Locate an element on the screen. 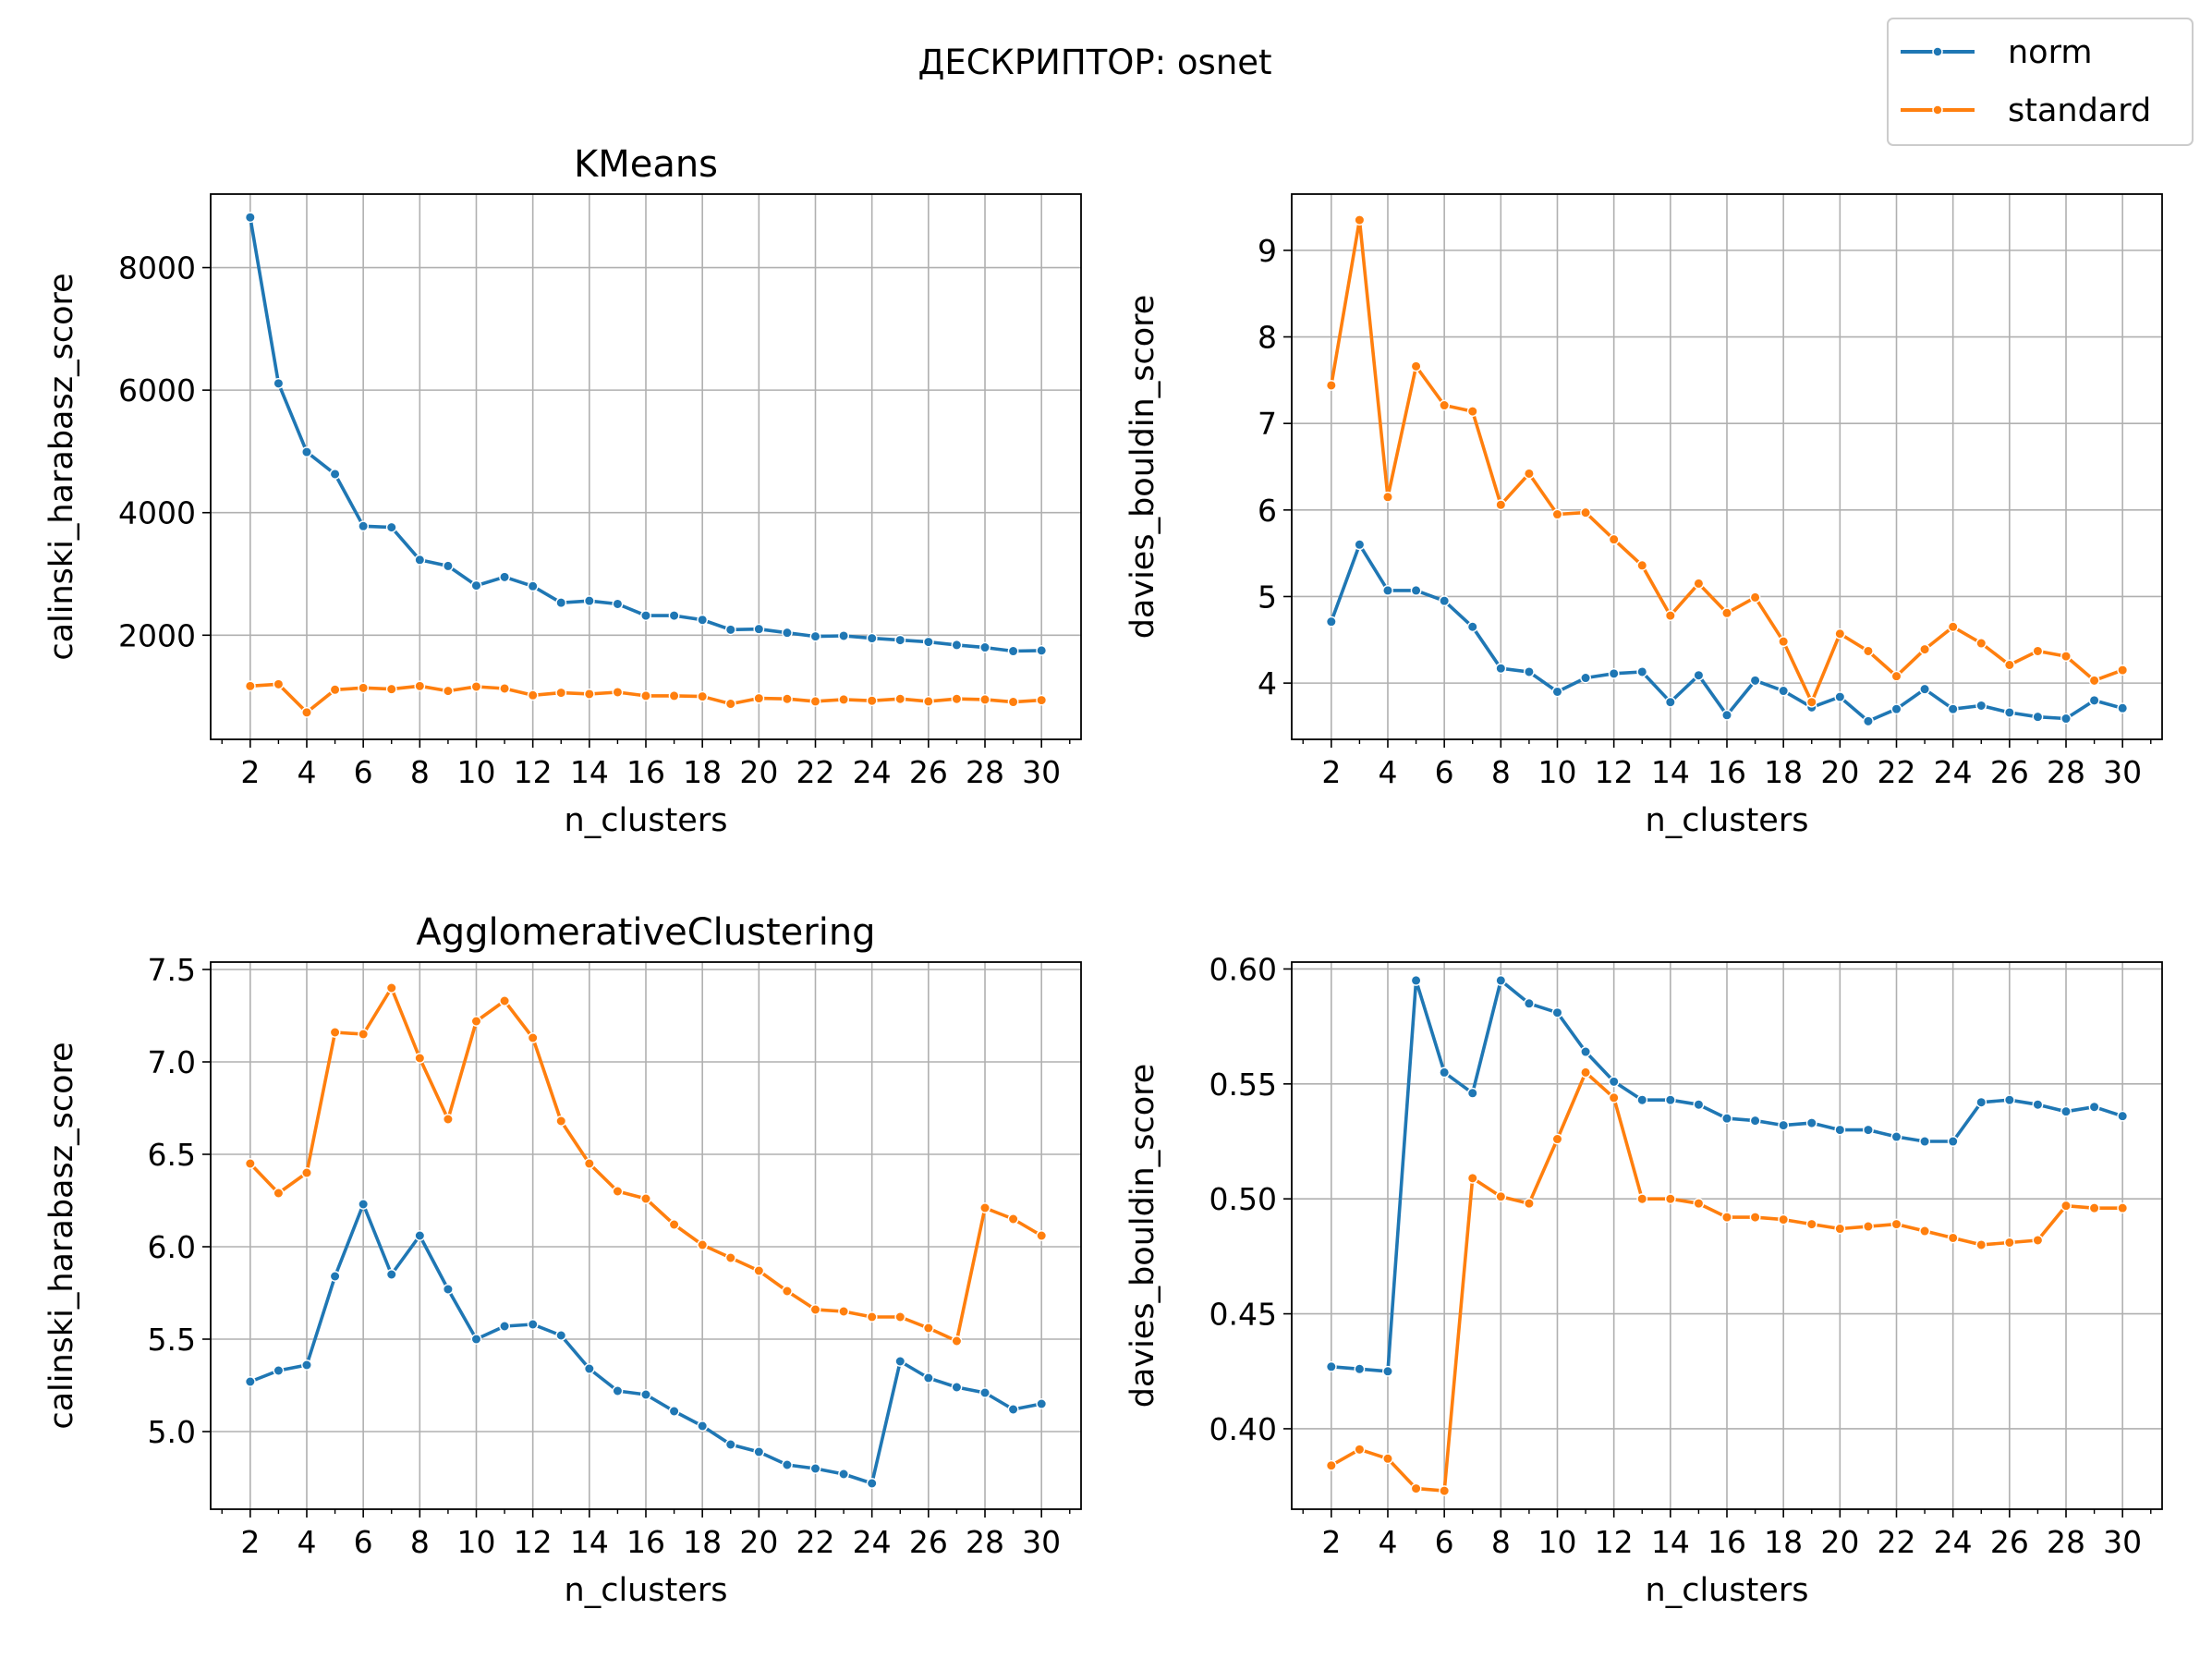 This screenshot has width=2212, height=1658. x-tick-label: 24 is located at coordinates (872, 772).